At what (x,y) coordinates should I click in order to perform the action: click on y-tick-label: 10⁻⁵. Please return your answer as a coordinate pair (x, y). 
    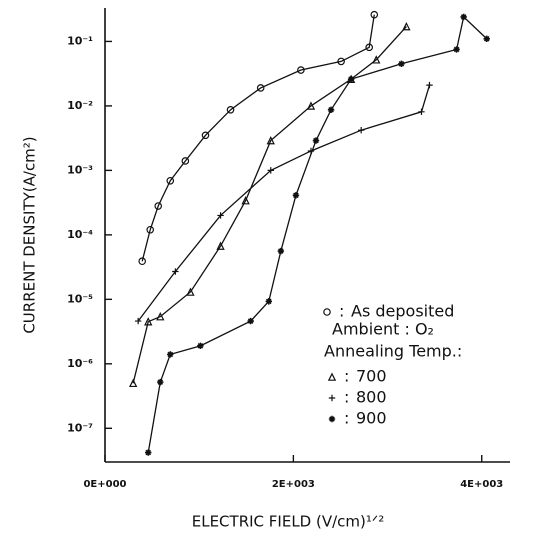
    Looking at the image, I should click on (80, 298).